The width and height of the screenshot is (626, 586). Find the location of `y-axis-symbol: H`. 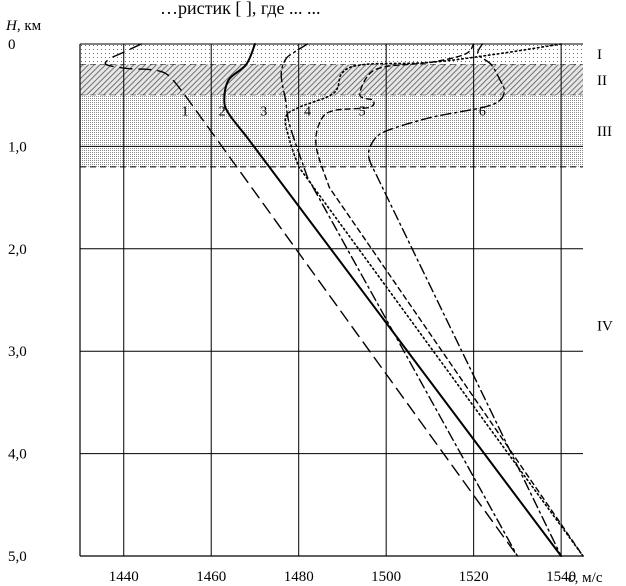

y-axis-symbol: H is located at coordinates (11, 26).